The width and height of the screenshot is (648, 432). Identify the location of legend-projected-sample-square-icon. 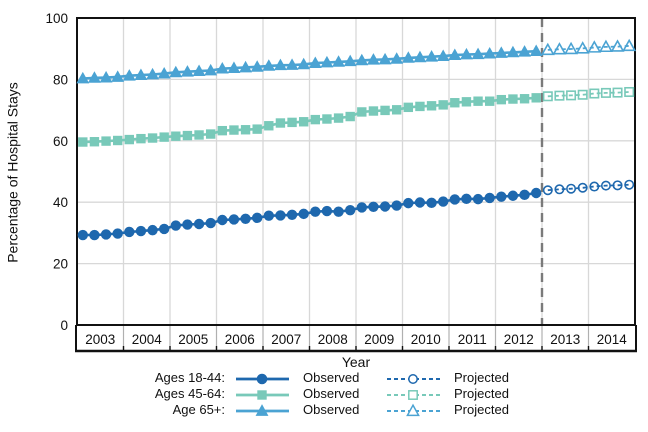
(413, 395).